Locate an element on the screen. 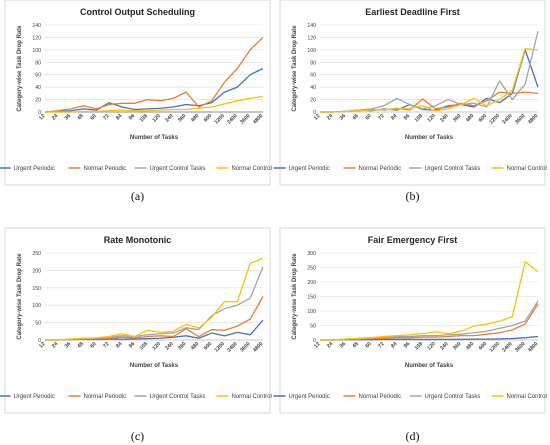  y-tick-label: 150 is located at coordinates (36, 289).